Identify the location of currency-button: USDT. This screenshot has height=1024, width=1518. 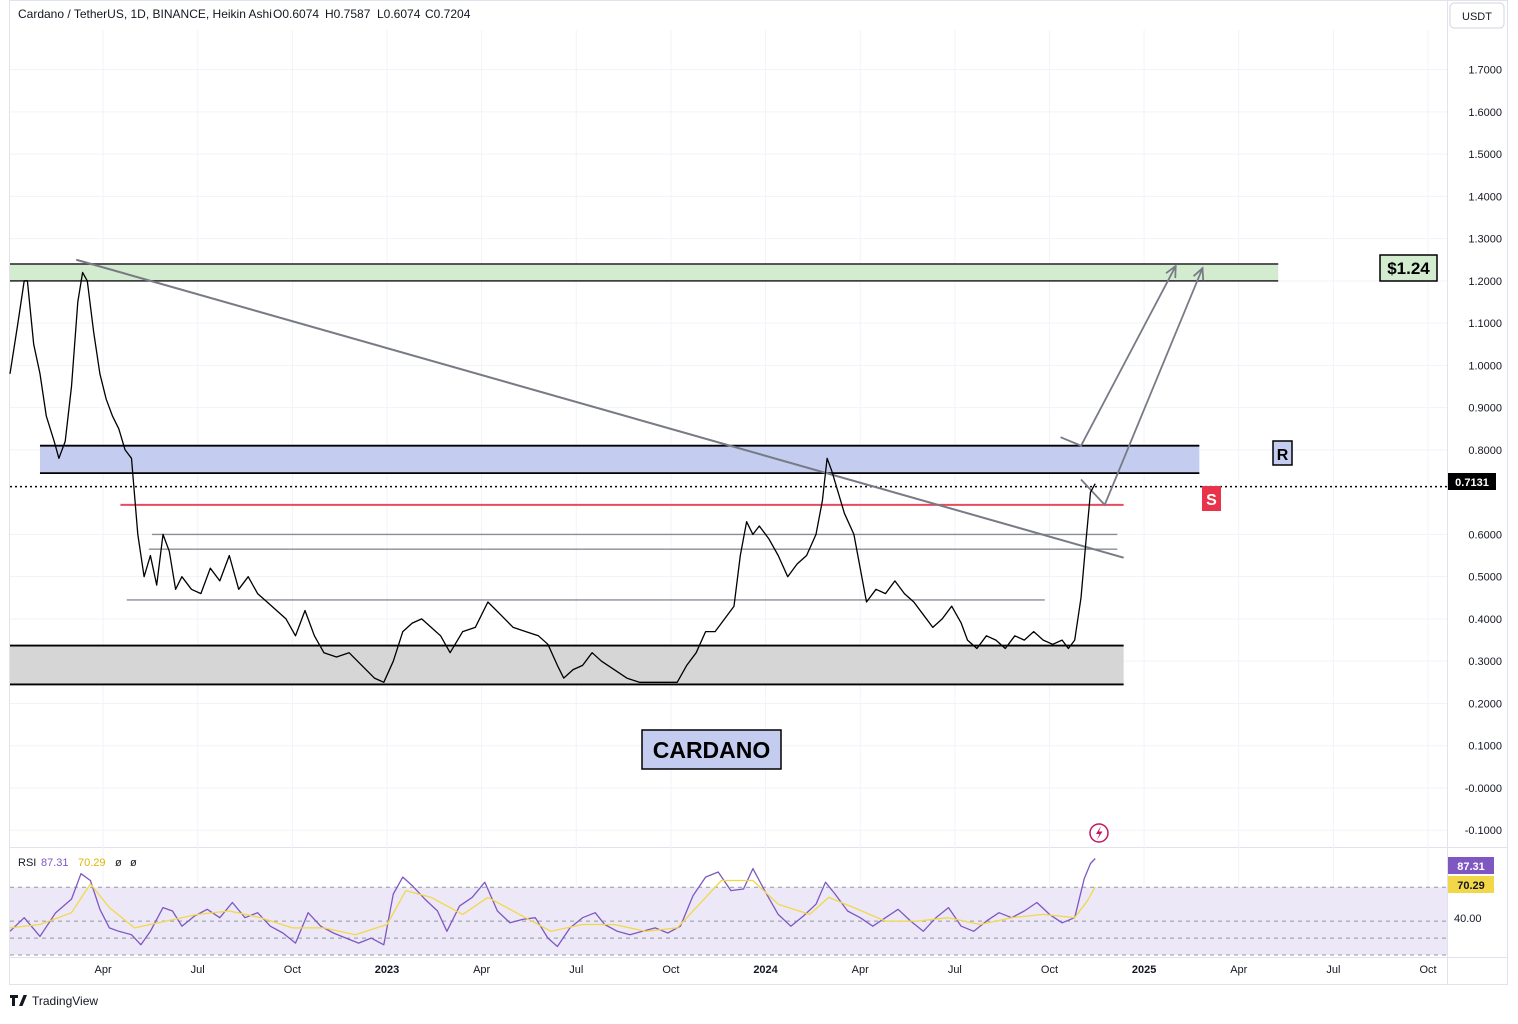
(1477, 15).